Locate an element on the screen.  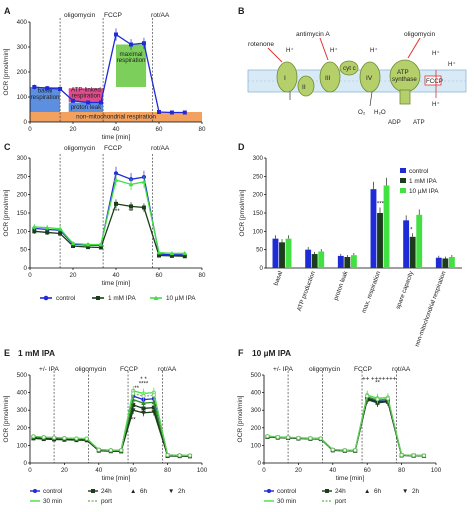
legend-f-6h-marker: ▲ is located at coordinates (367, 491).